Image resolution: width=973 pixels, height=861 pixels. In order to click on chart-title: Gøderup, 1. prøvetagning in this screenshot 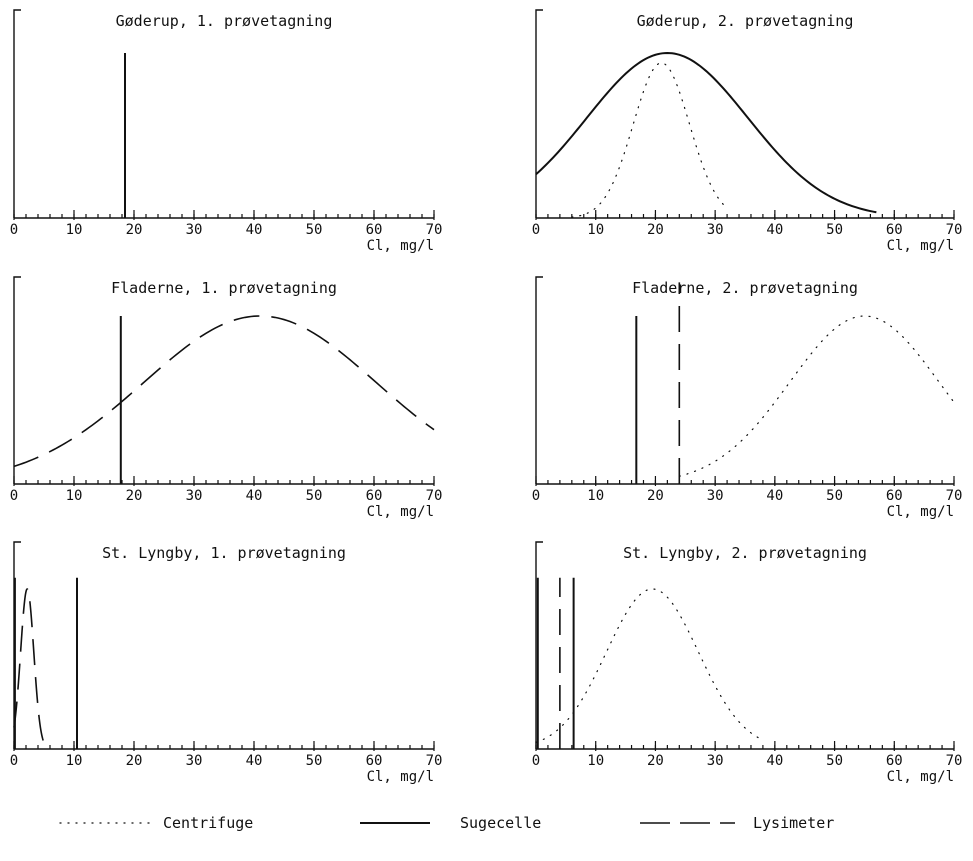, I will do `click(224, 21)`.